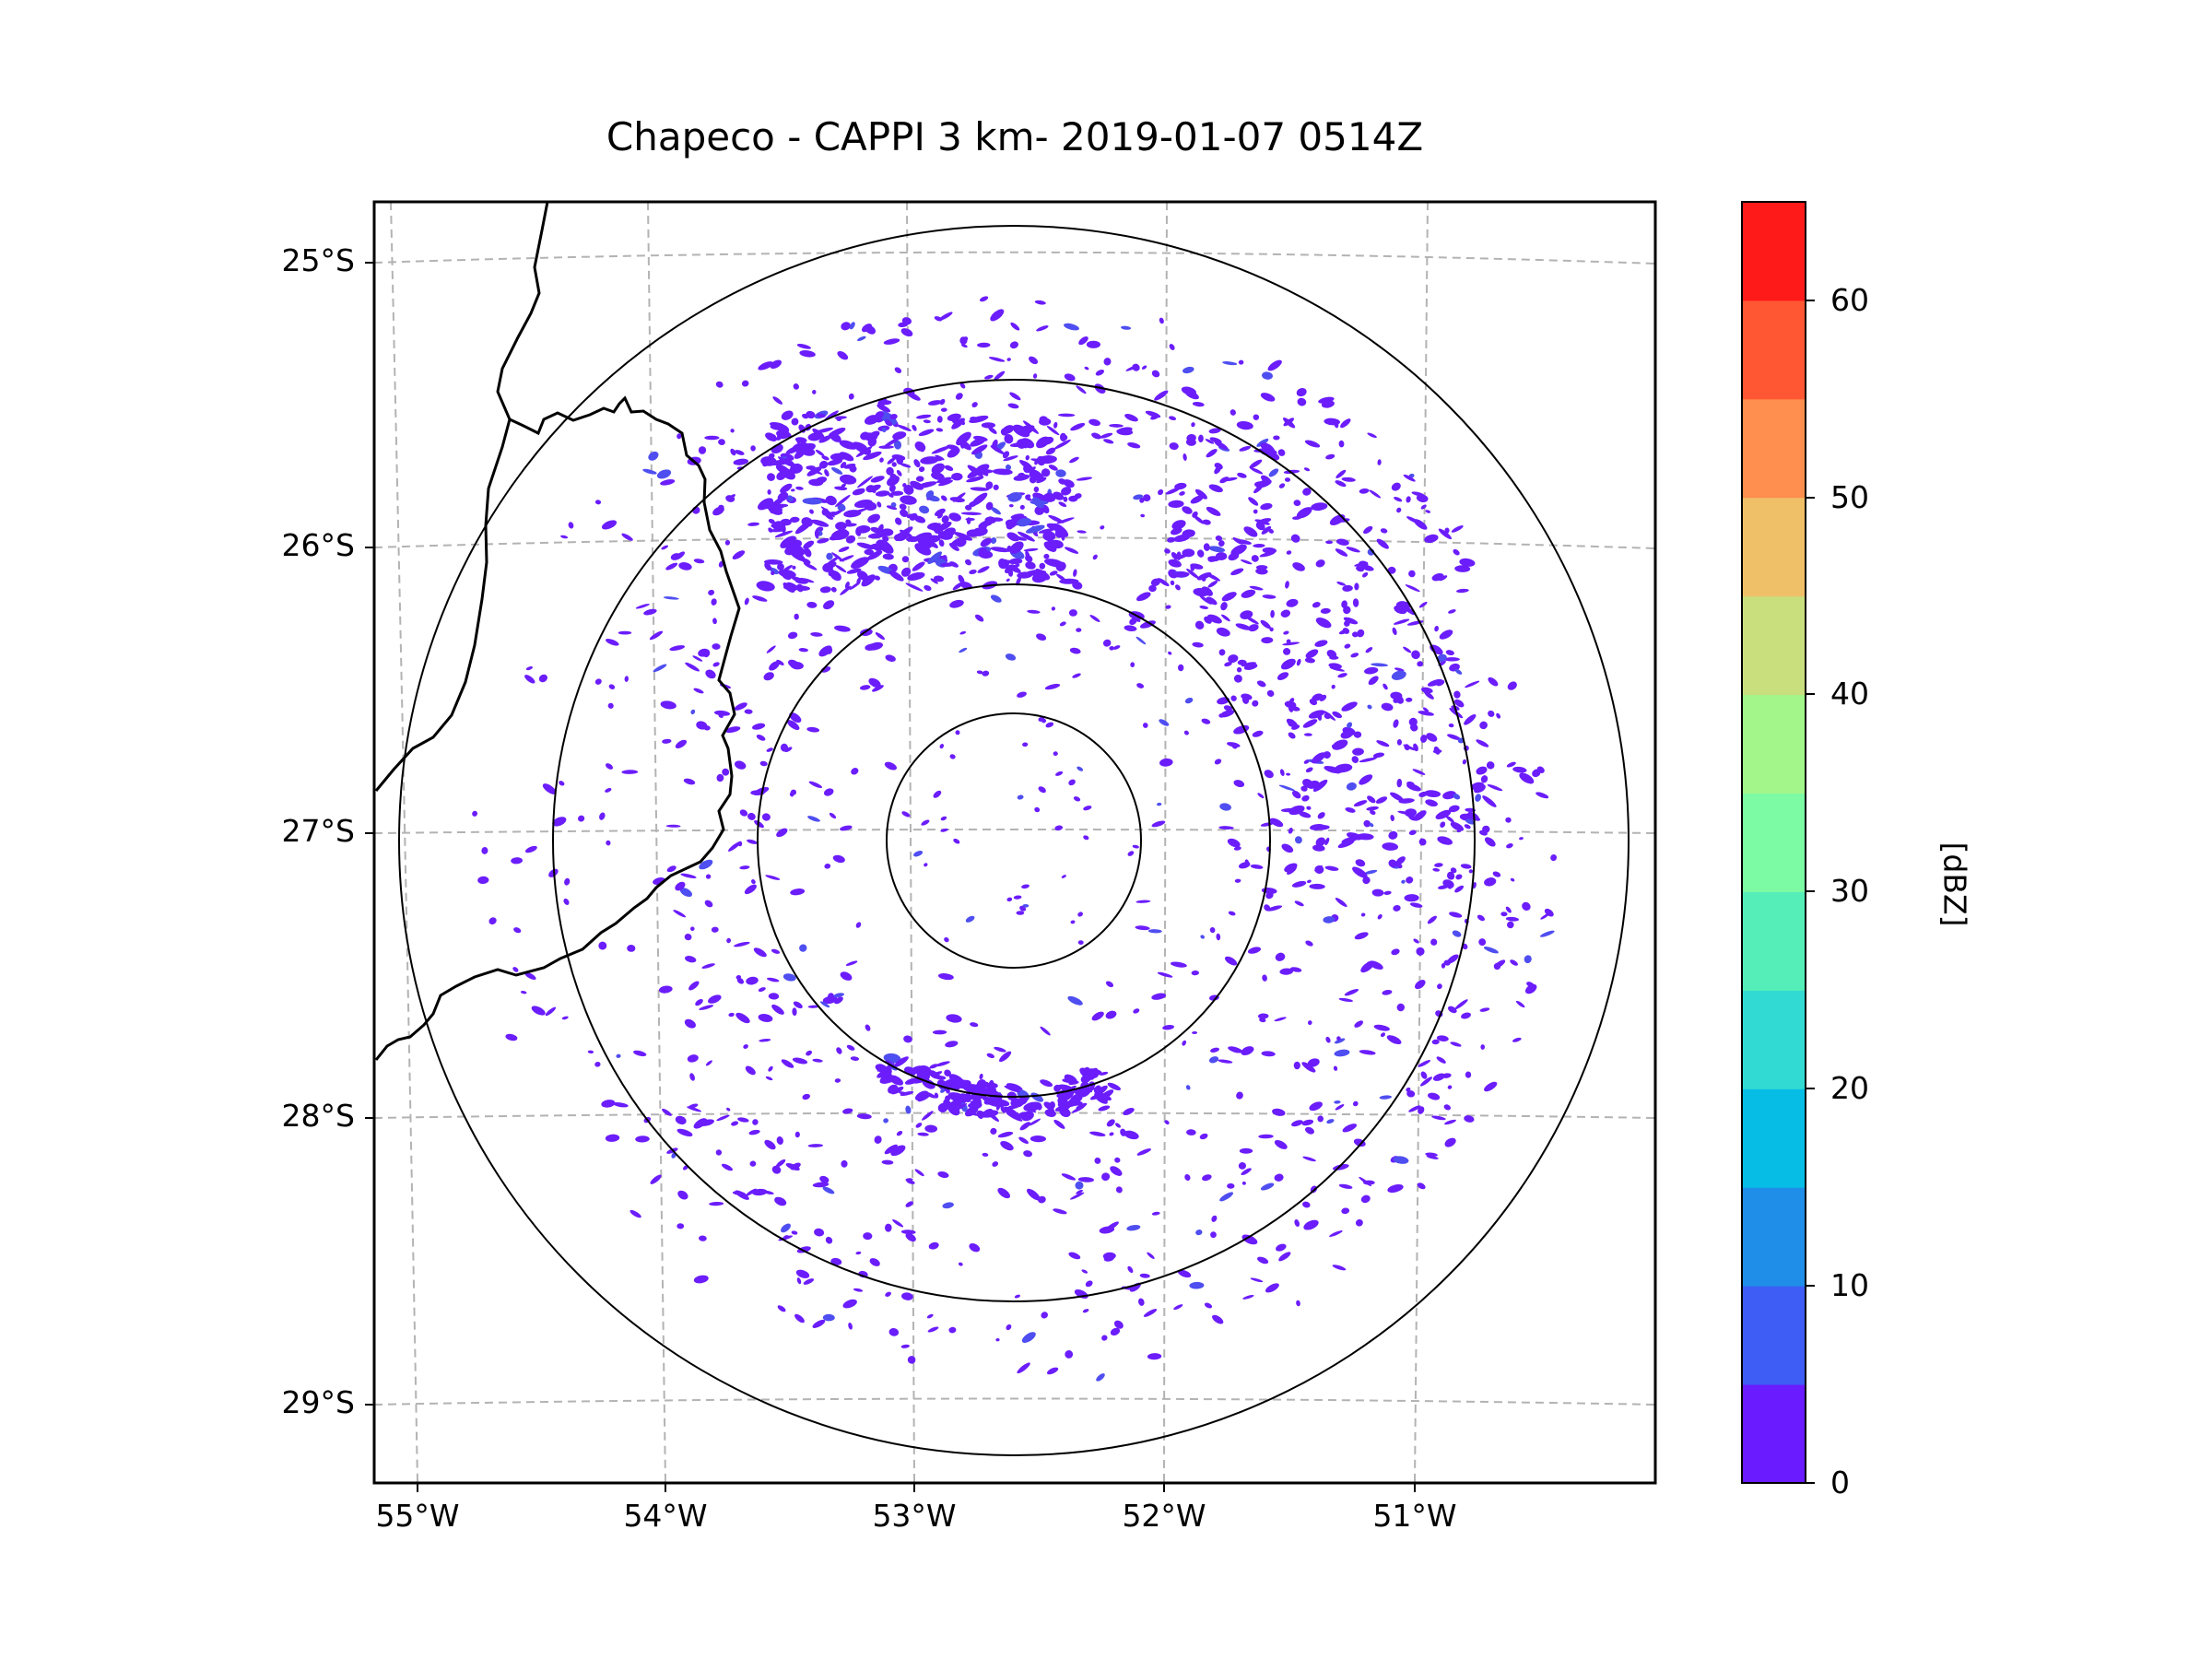 Image resolution: width=2212 pixels, height=1659 pixels. What do you see at coordinates (1954, 884) in the screenshot?
I see `colorbar-title: [dBZ]` at bounding box center [1954, 884].